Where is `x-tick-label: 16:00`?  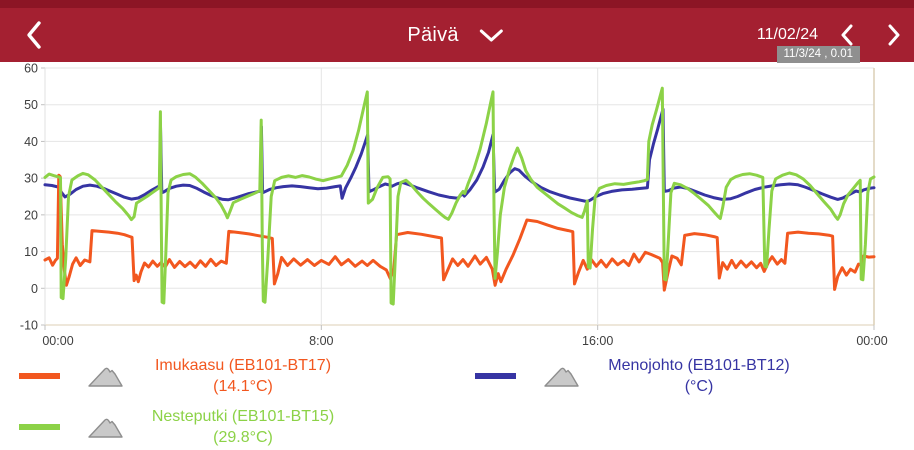 x-tick-label: 16:00 is located at coordinates (597, 341).